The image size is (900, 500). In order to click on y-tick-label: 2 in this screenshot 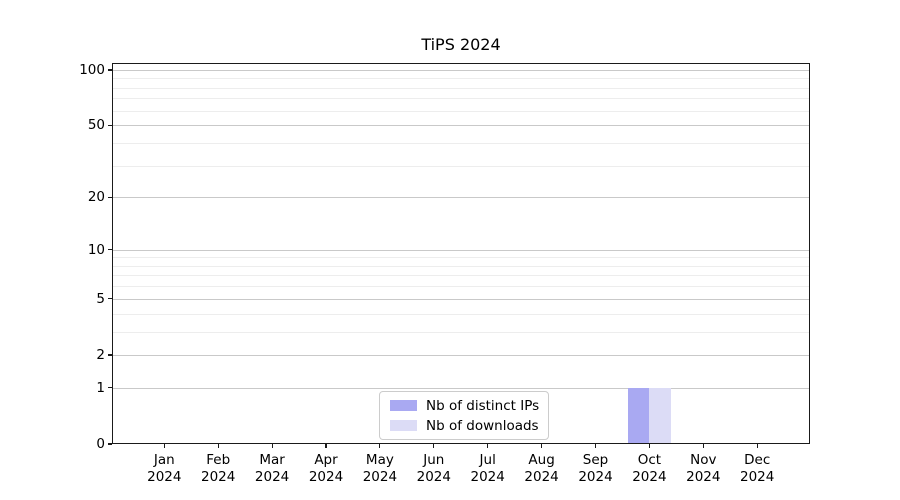, I will do `click(100, 354)`.